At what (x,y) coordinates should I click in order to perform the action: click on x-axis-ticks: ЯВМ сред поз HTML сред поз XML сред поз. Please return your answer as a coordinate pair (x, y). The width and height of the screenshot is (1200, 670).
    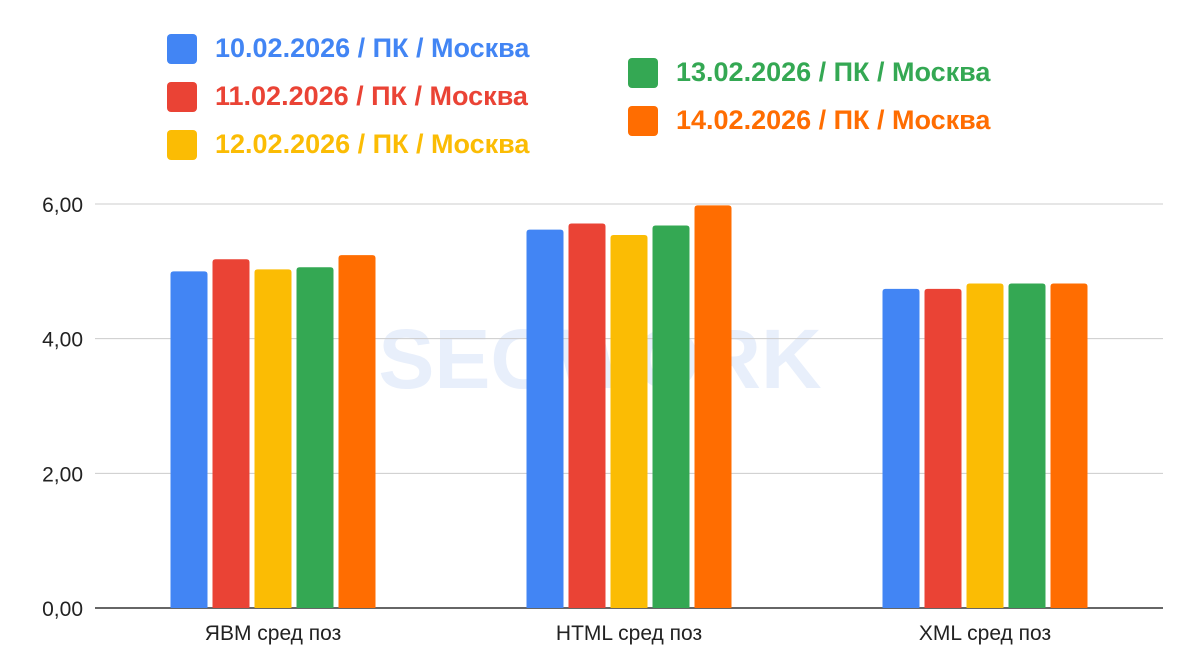
    Looking at the image, I should click on (628, 633).